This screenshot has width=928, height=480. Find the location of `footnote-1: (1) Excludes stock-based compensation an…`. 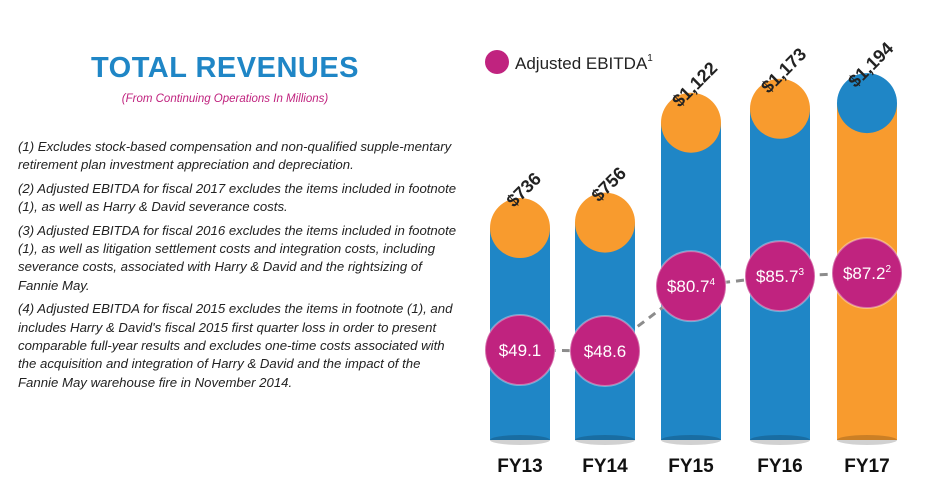

footnote-1: (1) Excludes stock-based compensation an… is located at coordinates (235, 156).